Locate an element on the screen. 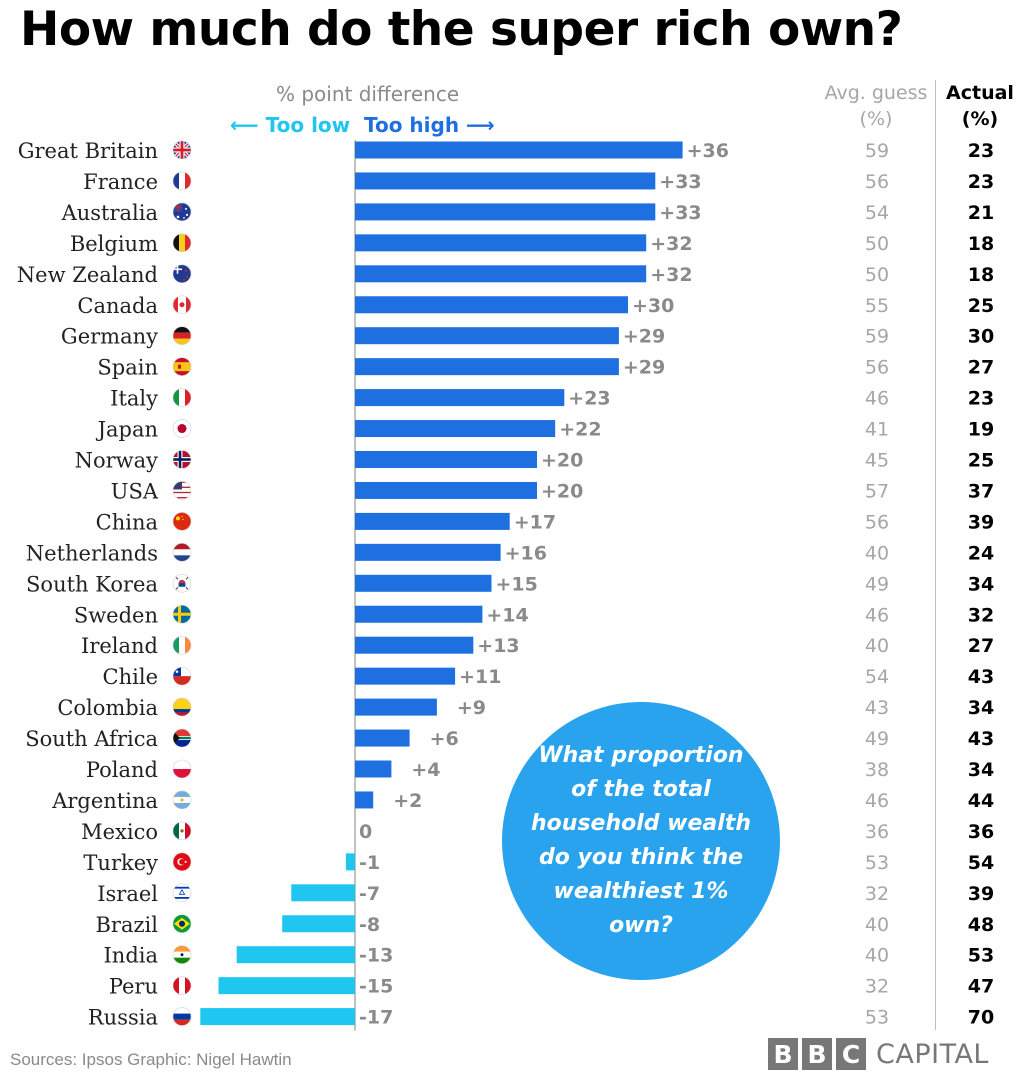  argentina-flag-icon is located at coordinates (182, 800).